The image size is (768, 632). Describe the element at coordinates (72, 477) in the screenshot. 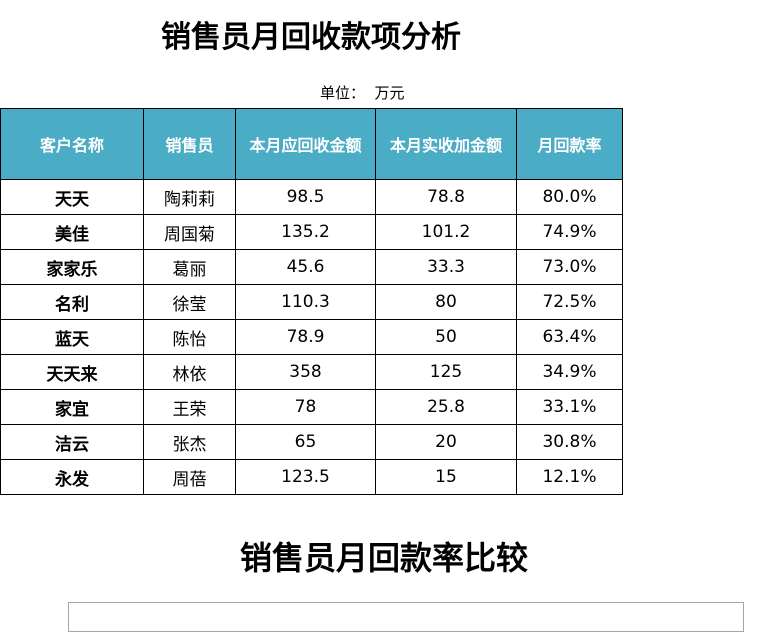

I see `cell-customer: 永发` at that location.